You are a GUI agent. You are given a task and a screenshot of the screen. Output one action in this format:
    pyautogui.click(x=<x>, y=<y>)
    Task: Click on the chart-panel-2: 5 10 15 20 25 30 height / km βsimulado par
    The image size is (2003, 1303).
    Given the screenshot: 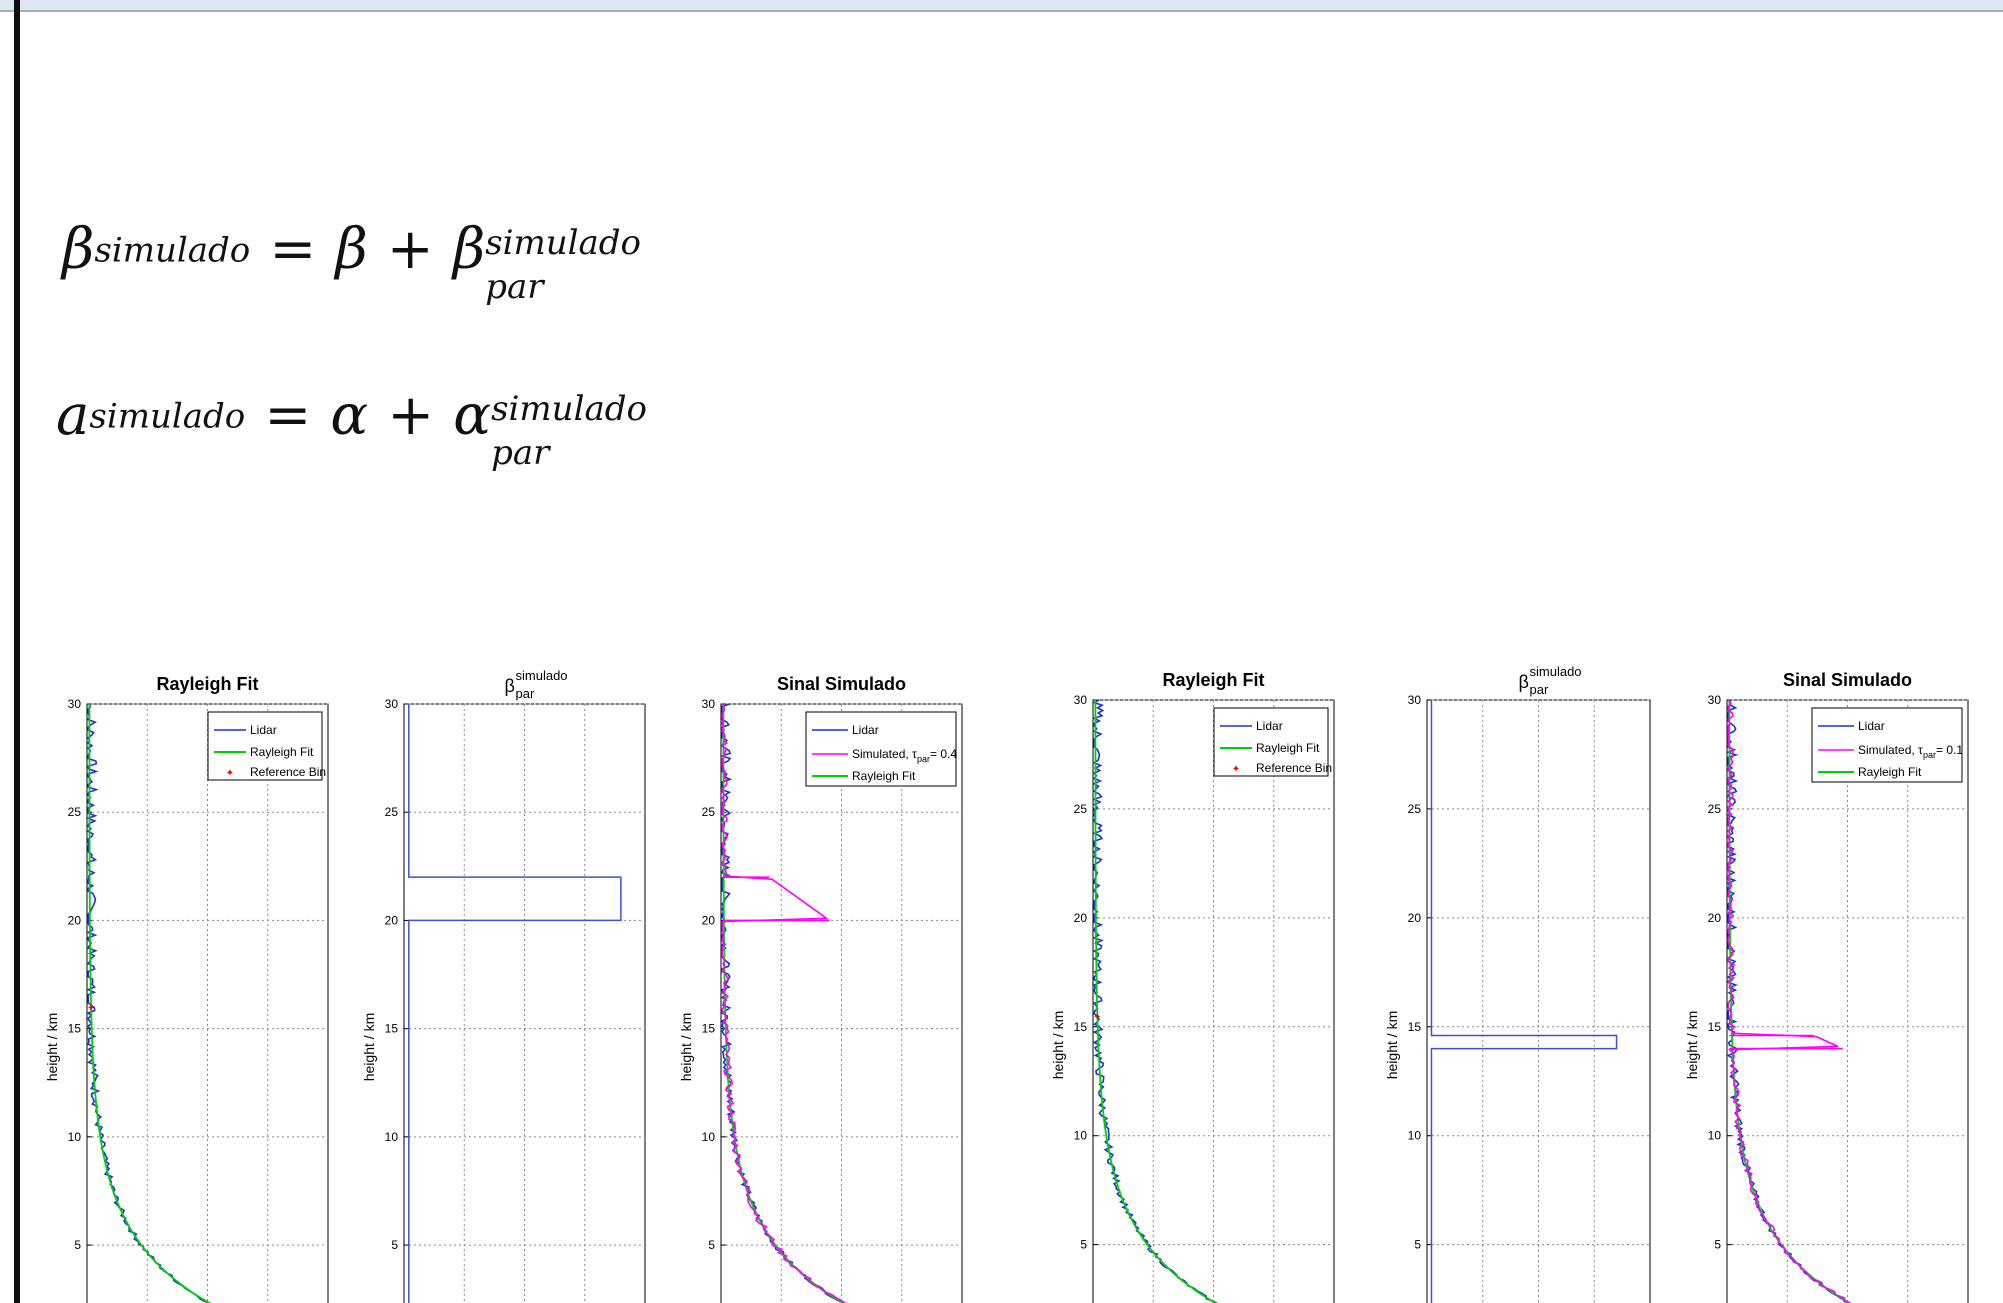 What is the action you would take?
    pyautogui.click(x=503, y=985)
    